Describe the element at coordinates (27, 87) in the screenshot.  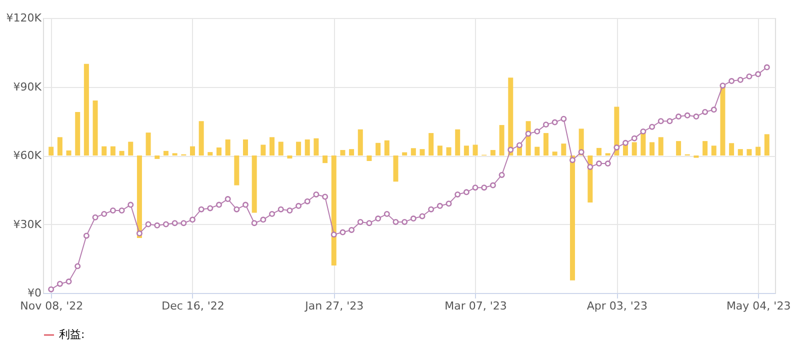
I see `y-tick-label: ¥90K` at that location.